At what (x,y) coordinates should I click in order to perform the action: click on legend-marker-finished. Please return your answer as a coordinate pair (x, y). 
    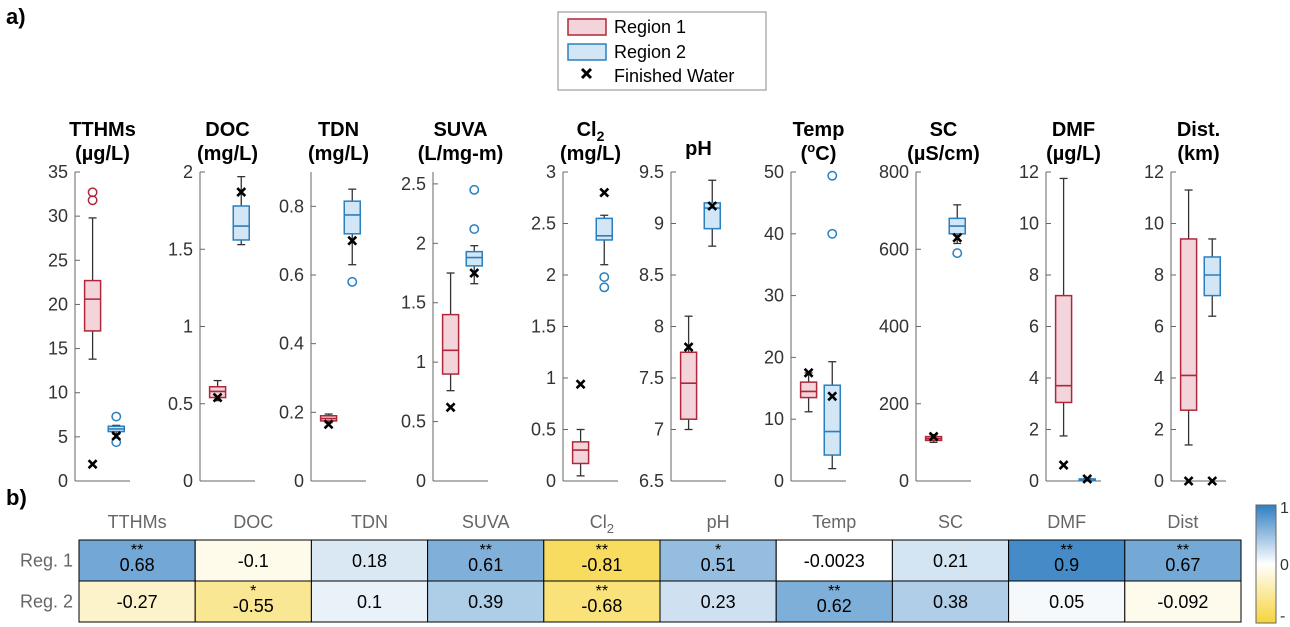
    Looking at the image, I should click on (586, 73).